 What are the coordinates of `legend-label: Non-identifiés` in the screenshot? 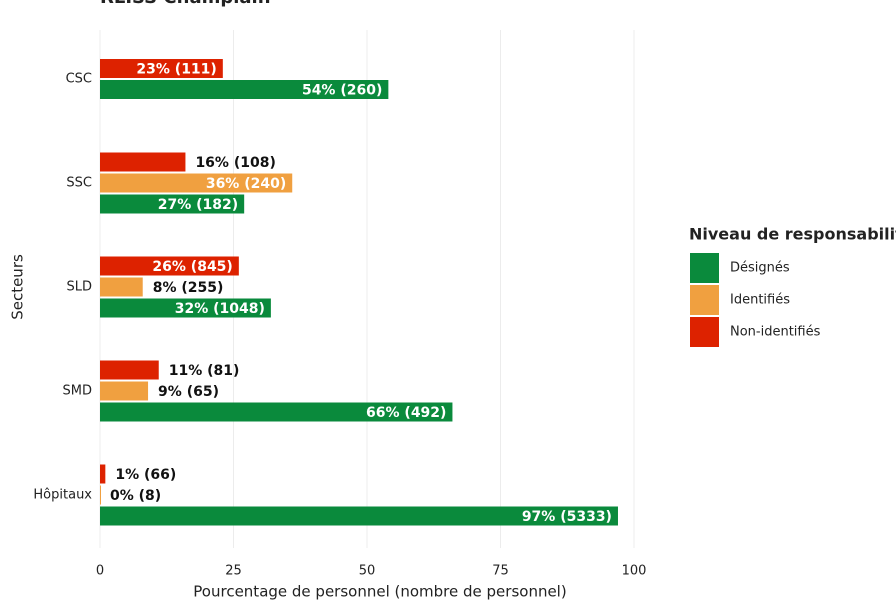 It's located at (775, 332).